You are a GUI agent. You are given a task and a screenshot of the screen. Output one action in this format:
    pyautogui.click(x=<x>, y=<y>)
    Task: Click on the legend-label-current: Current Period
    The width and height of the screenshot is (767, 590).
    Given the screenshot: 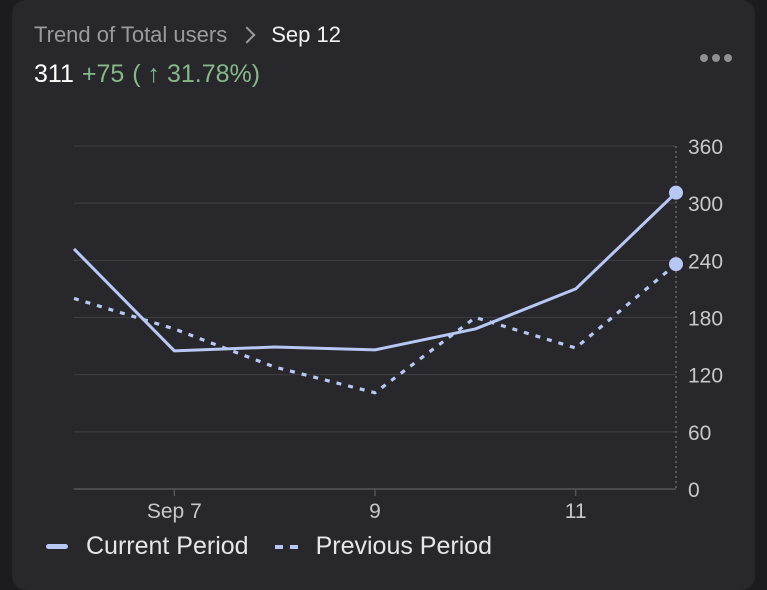 What is the action you would take?
    pyautogui.click(x=167, y=546)
    